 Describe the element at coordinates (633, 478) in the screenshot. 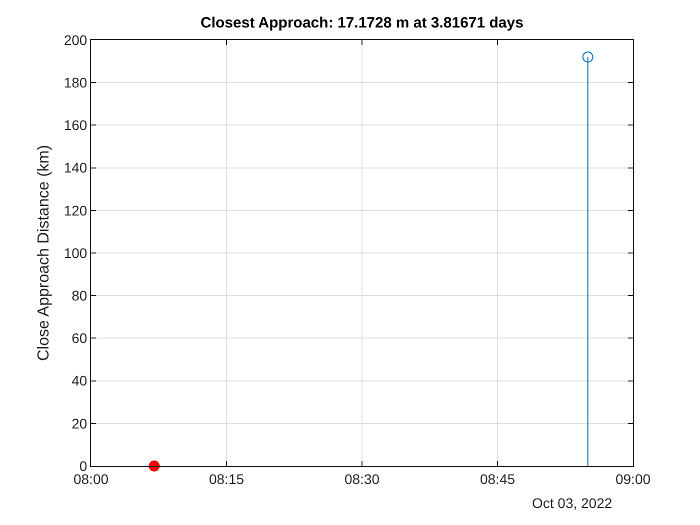

I see `x-tick-label: 09:00` at that location.